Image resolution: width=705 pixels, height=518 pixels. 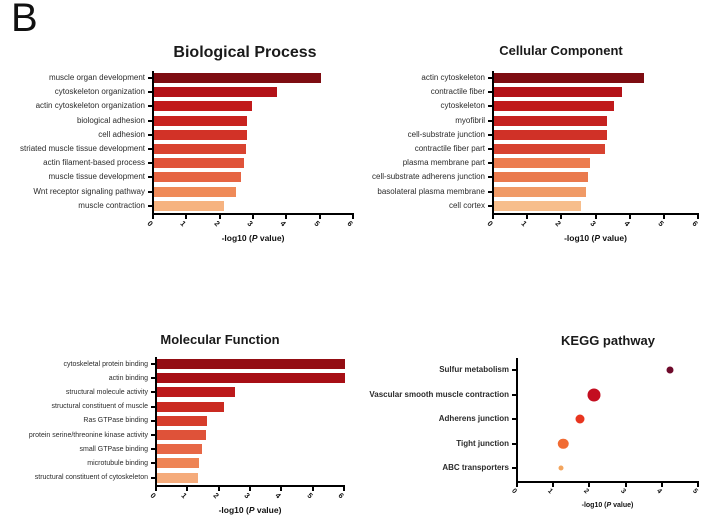 What do you see at coordinates (462, 106) in the screenshot?
I see `category-label: cytoskeleton` at bounding box center [462, 106].